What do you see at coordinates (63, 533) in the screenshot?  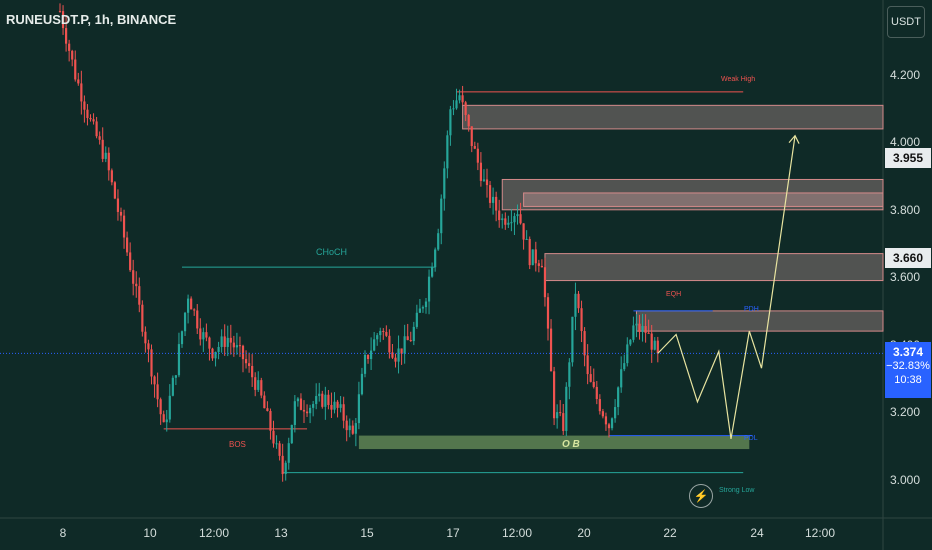 I see `time-tick: 8` at bounding box center [63, 533].